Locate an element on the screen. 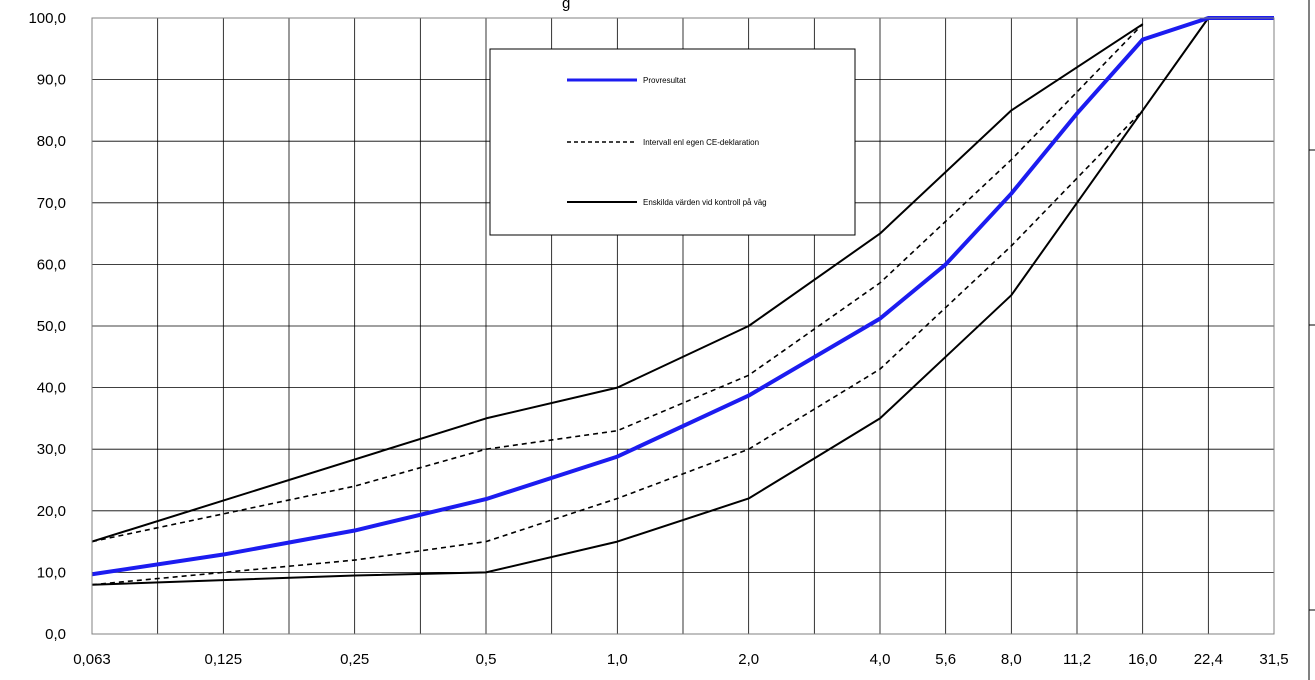  x-tick-label: 0,25 is located at coordinates (354, 659).